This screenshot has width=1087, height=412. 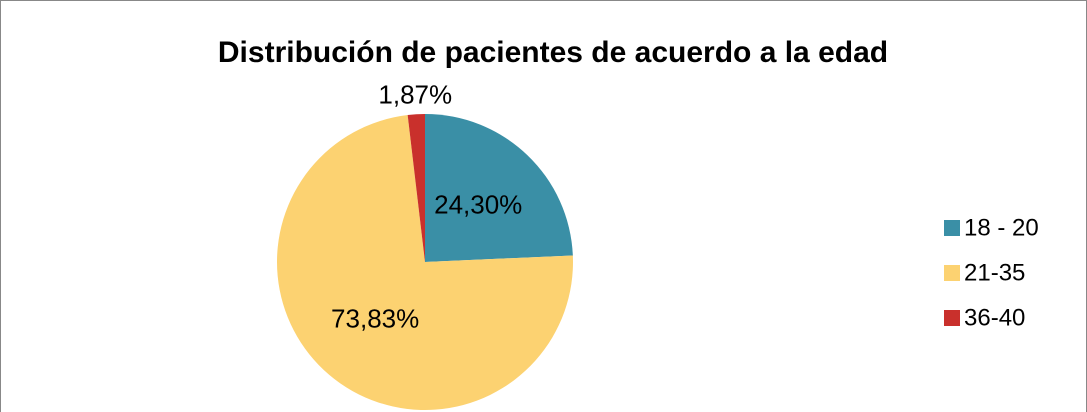 What do you see at coordinates (478, 204) in the screenshot?
I see `data-label: 24,30%` at bounding box center [478, 204].